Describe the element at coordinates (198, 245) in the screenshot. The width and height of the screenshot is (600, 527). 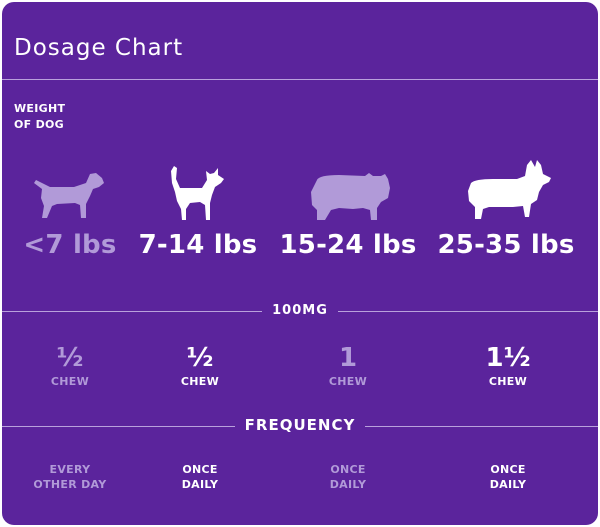
I see `weight-7-14-lbs: 7-14 lbs` at that location.